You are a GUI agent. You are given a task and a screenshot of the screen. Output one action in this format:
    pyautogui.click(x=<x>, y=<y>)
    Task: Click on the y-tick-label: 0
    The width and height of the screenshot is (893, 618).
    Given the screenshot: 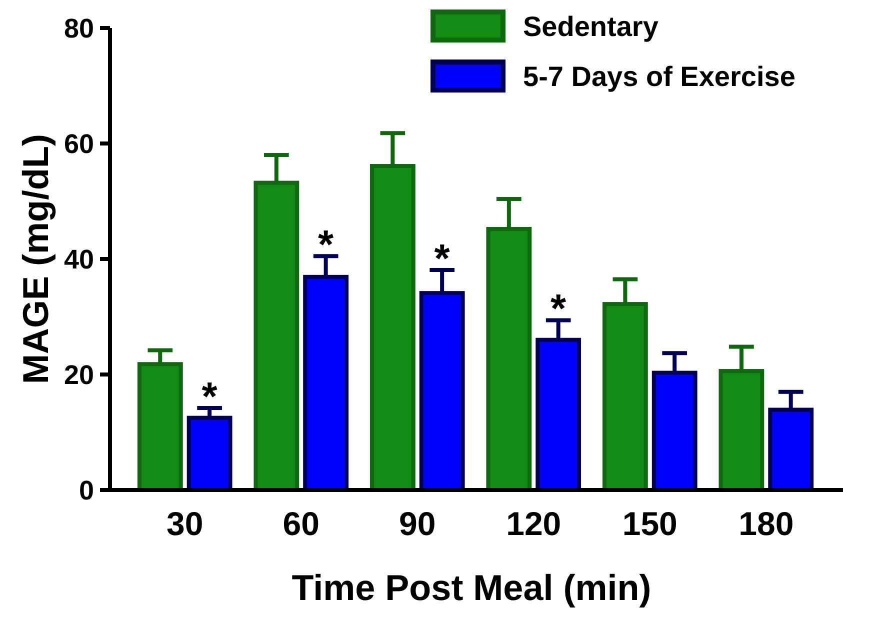 What is the action you would take?
    pyautogui.click(x=86, y=490)
    